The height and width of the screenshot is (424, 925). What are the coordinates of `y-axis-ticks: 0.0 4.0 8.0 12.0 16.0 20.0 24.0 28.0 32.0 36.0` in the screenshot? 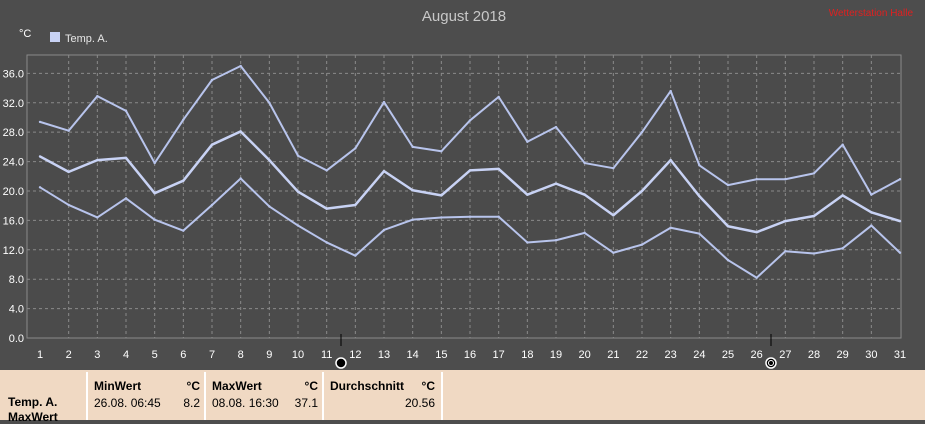 It's located at (13, 206).